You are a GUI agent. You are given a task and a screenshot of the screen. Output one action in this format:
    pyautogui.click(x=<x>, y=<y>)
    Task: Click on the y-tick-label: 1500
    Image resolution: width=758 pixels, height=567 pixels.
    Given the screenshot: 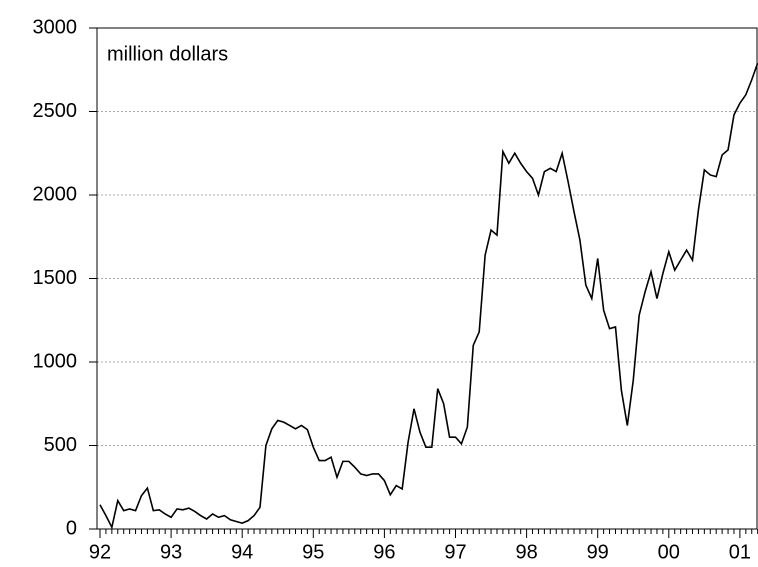 What is the action you would take?
    pyautogui.click(x=55, y=278)
    